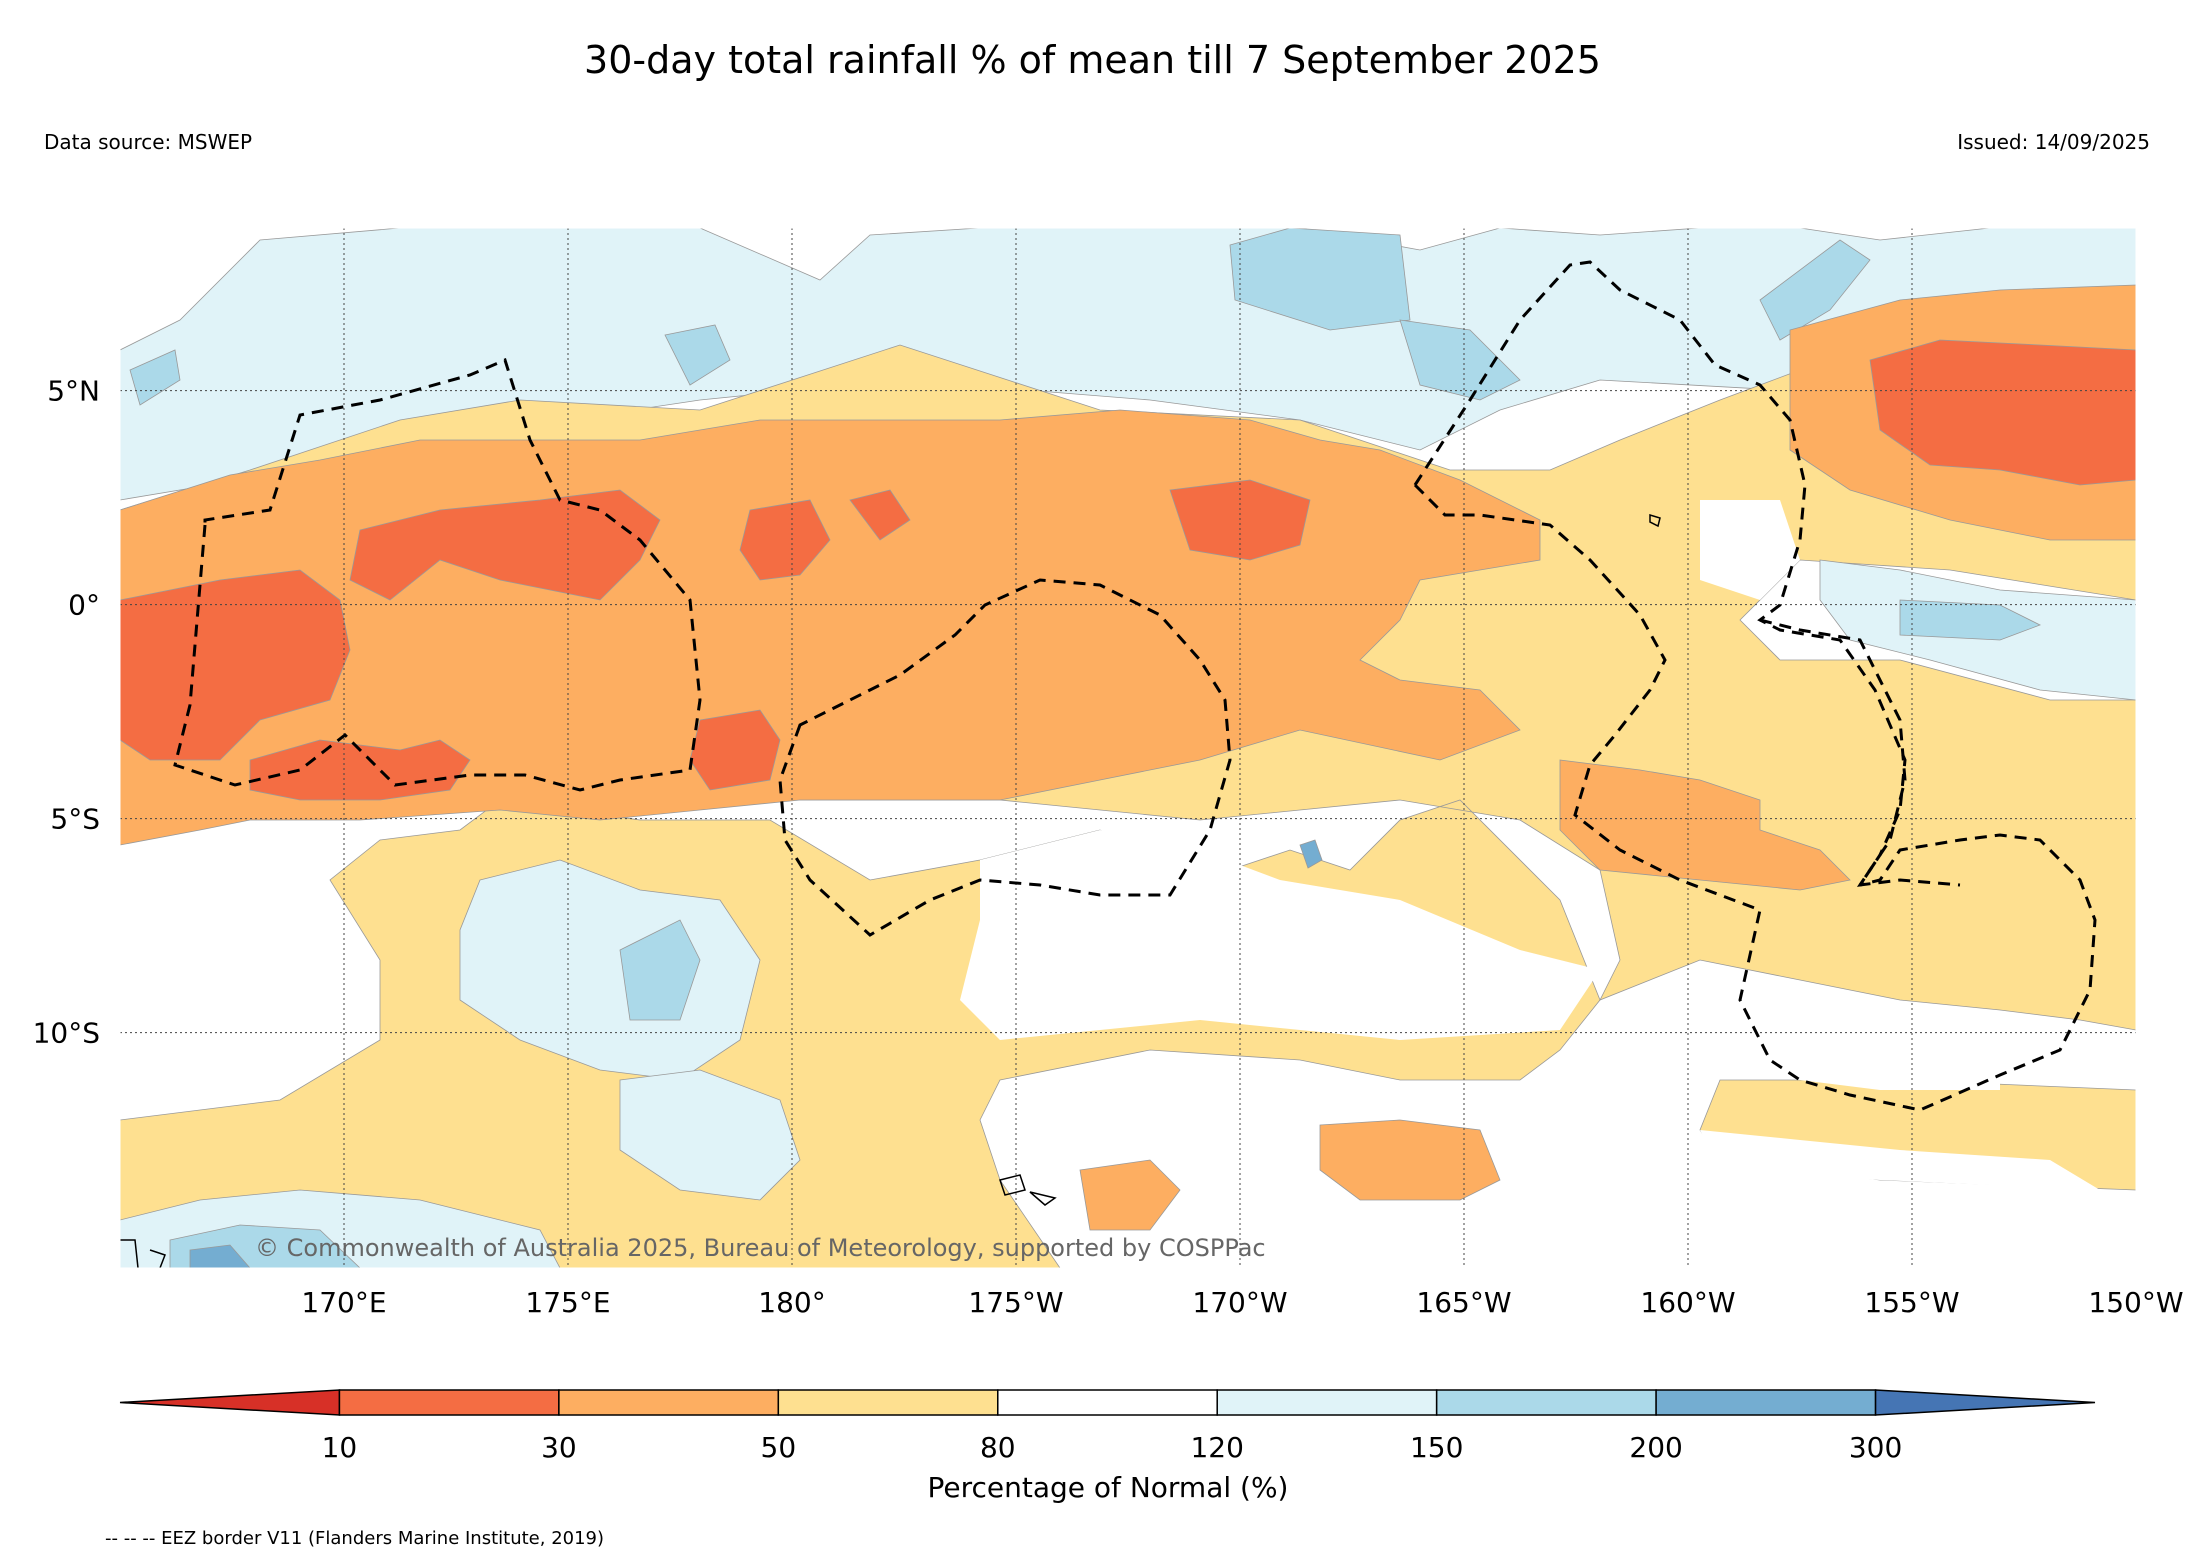  I want to click on eez-border-line-islands, so click(1687, 573).